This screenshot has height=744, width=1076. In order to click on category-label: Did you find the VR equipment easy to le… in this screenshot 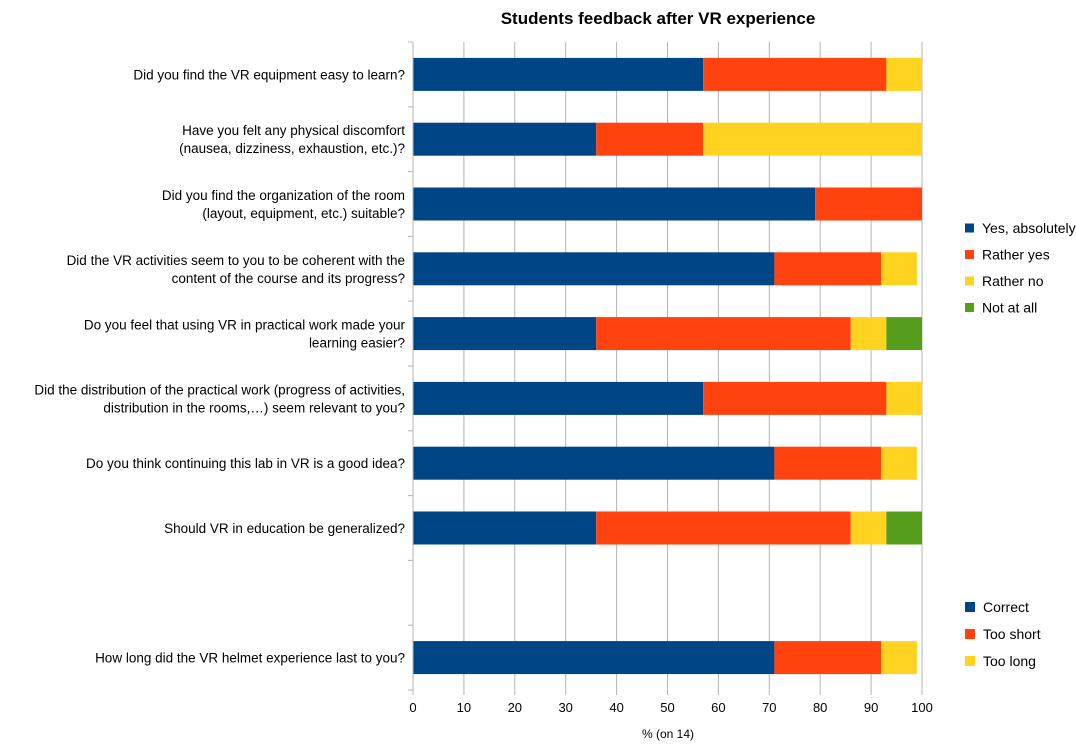, I will do `click(269, 74)`.